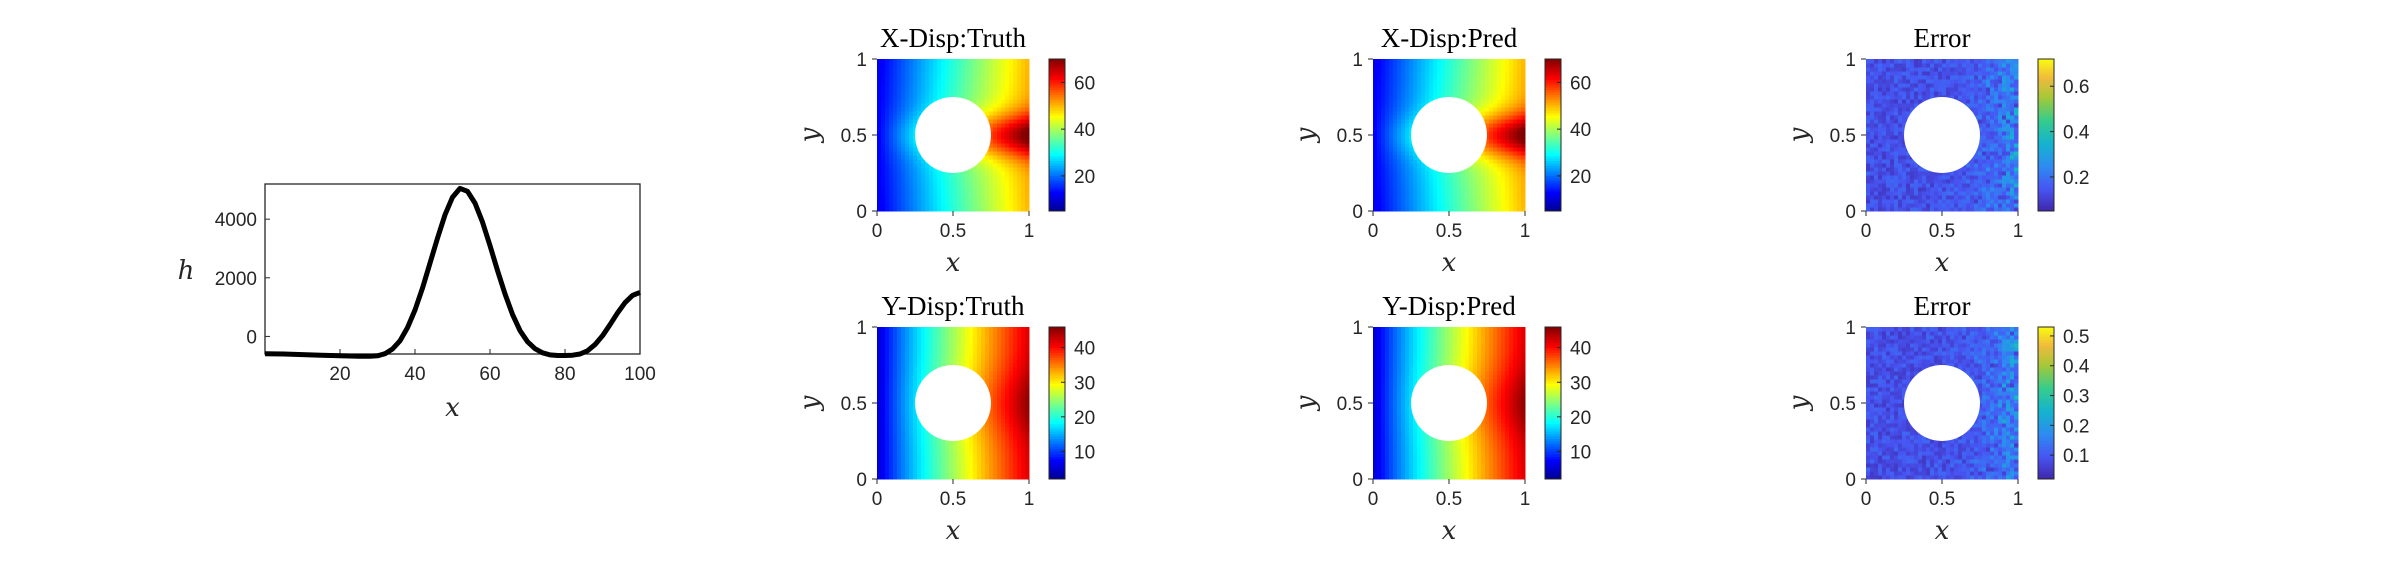 Image resolution: width=2400 pixels, height=563 pixels. Describe the element at coordinates (2063, 135) in the screenshot. I see `chart-4-colorbar: 0.20.40.6` at that location.